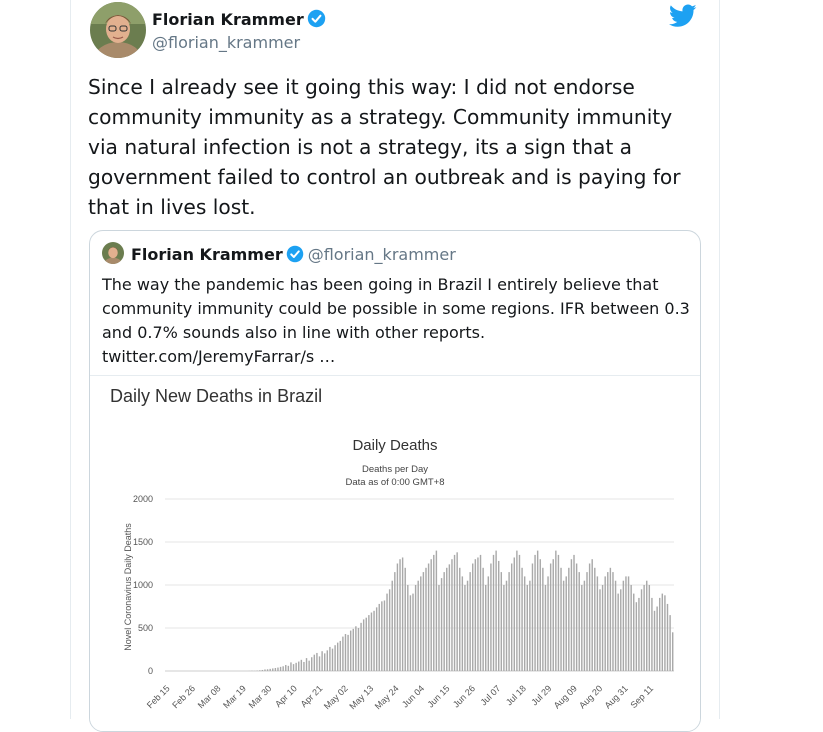  What do you see at coordinates (207, 254) in the screenshot?
I see `quoted-author-name: Florian Krammer` at bounding box center [207, 254].